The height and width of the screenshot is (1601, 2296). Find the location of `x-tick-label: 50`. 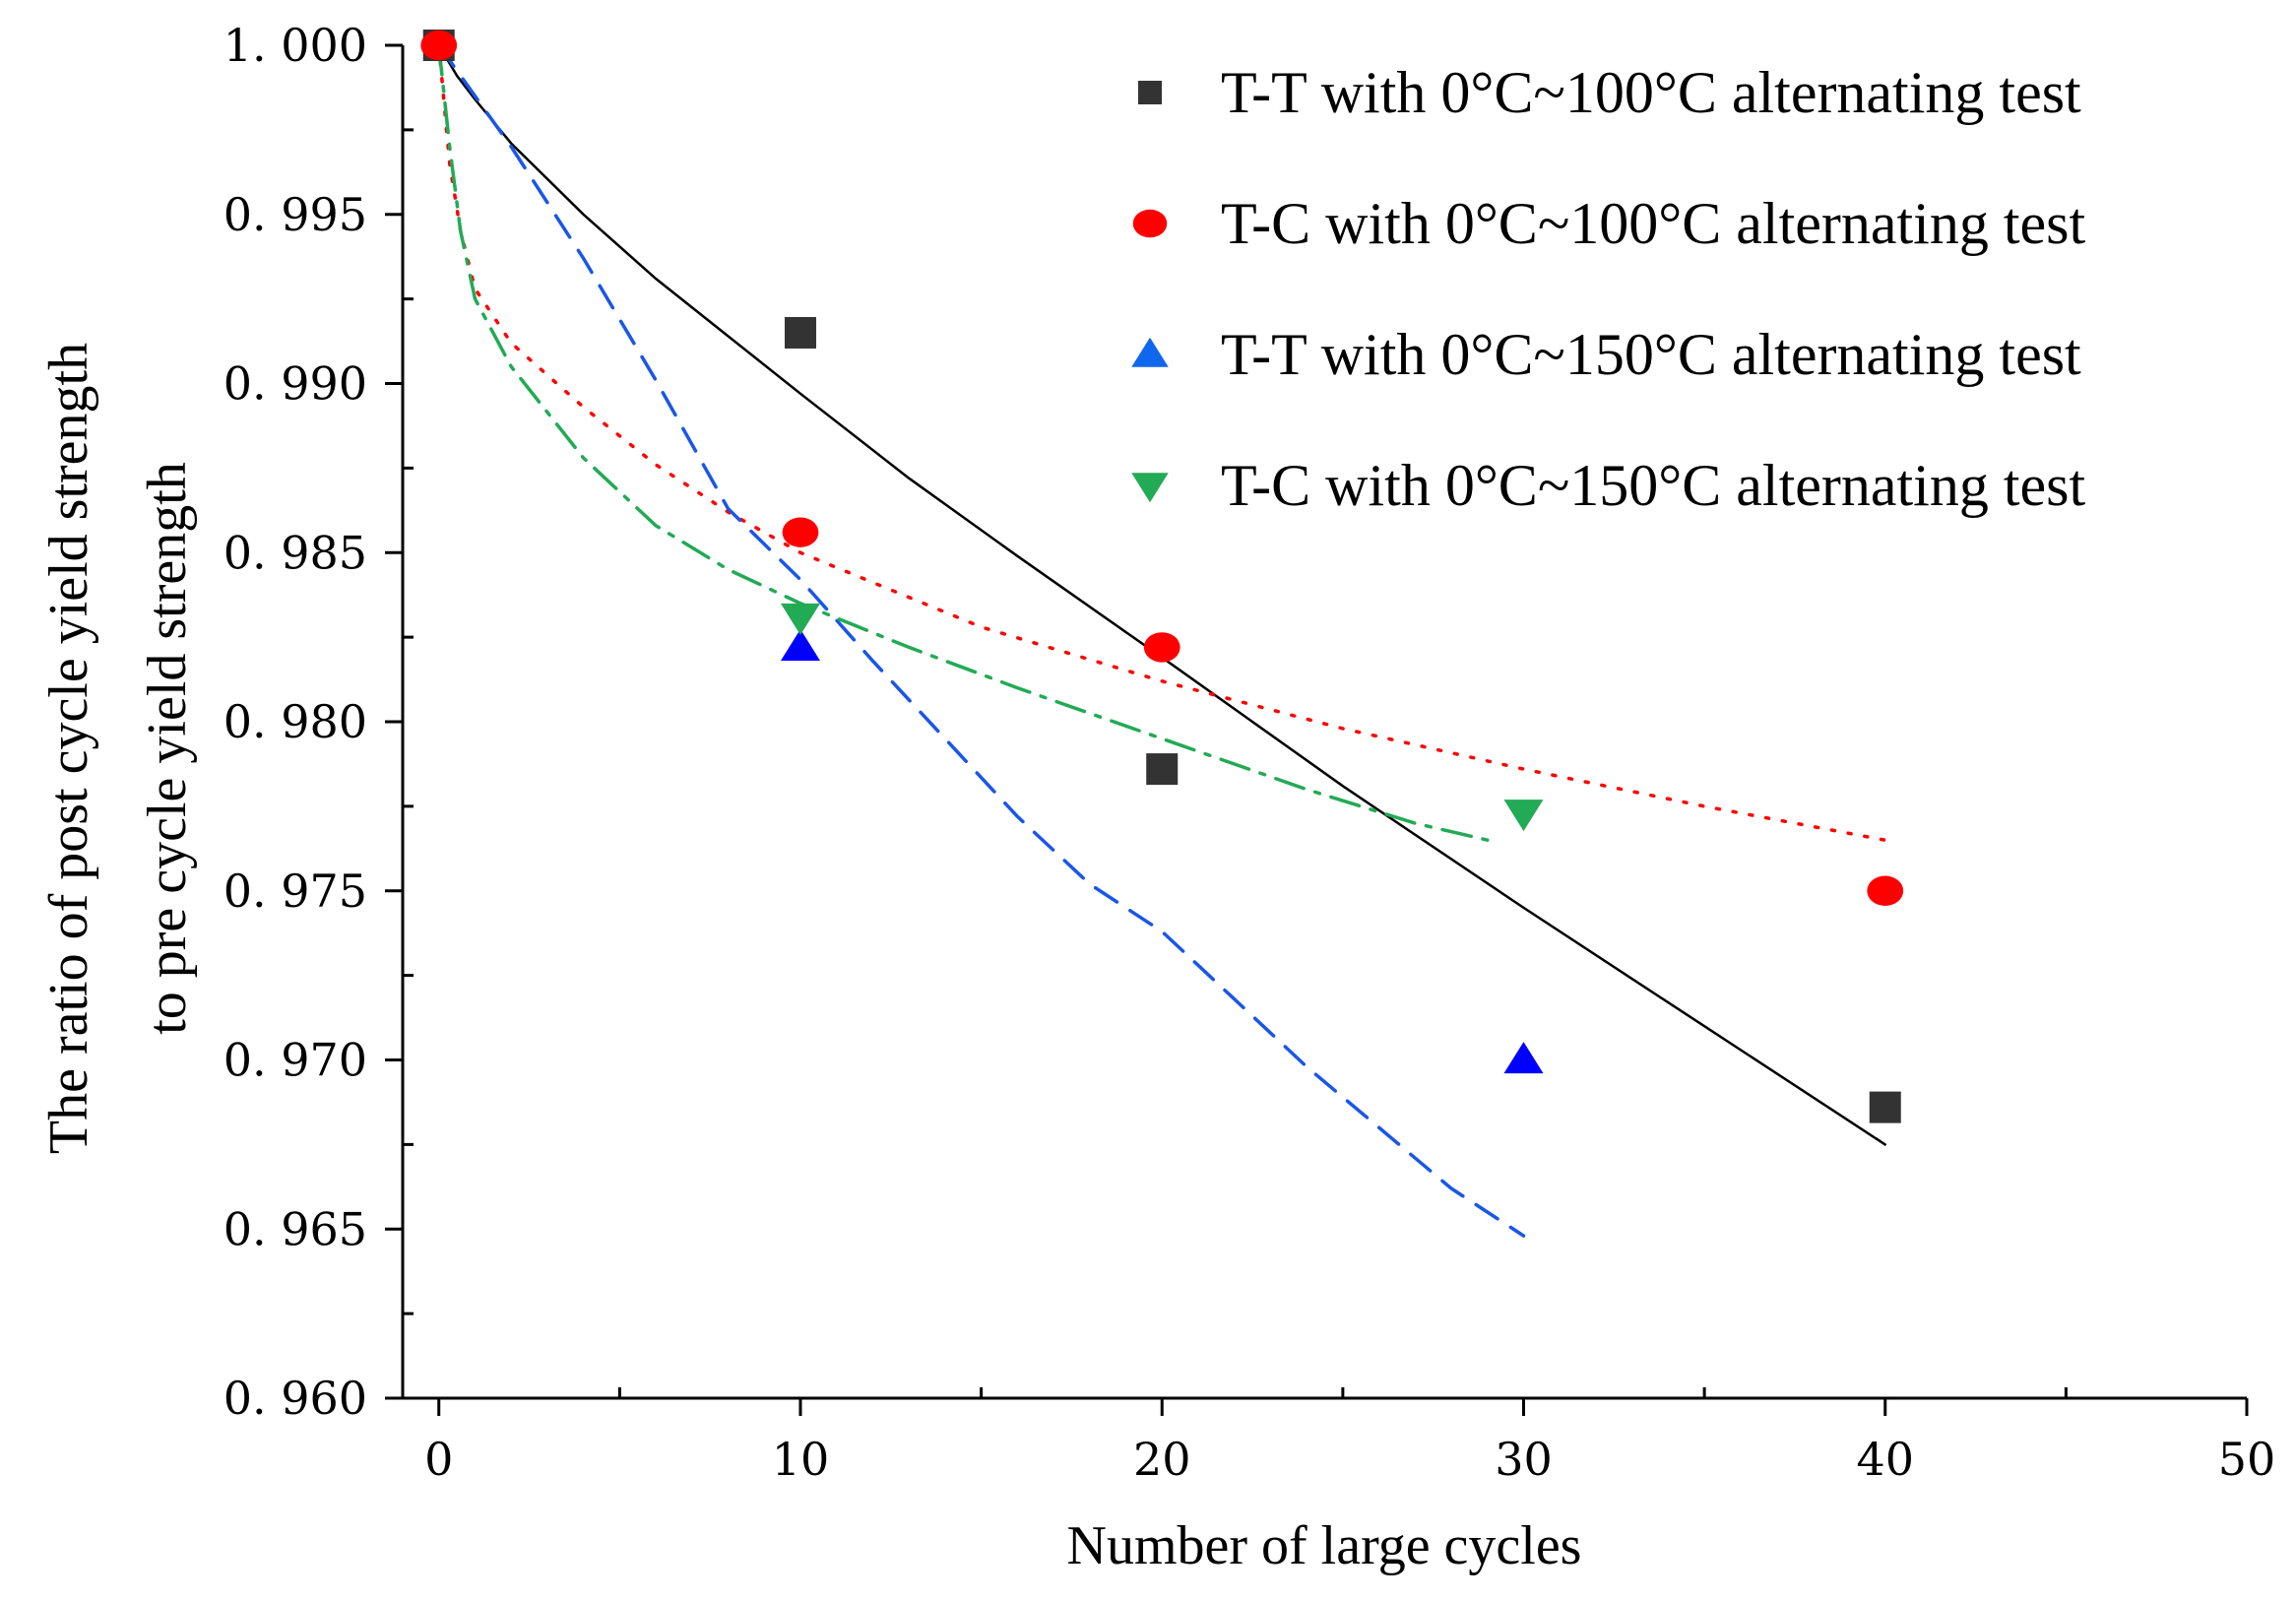

x-tick-label: 50 is located at coordinates (2247, 1459).